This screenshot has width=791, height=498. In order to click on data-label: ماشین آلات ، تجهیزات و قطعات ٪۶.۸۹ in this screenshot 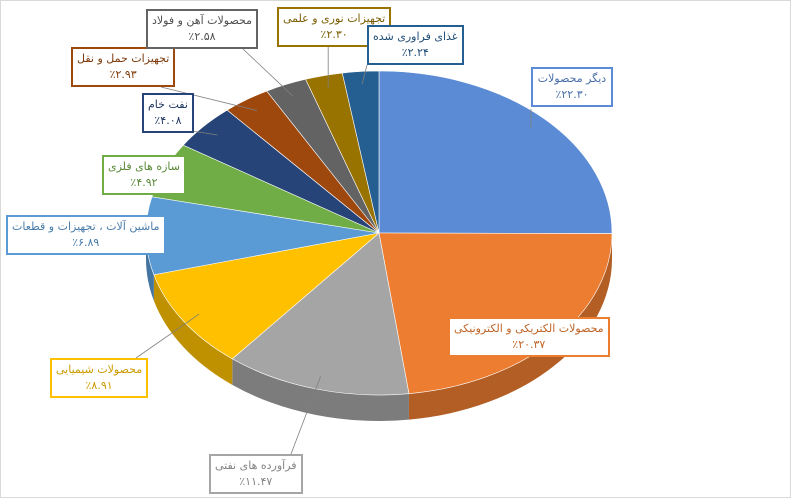, I will do `click(86, 235)`.